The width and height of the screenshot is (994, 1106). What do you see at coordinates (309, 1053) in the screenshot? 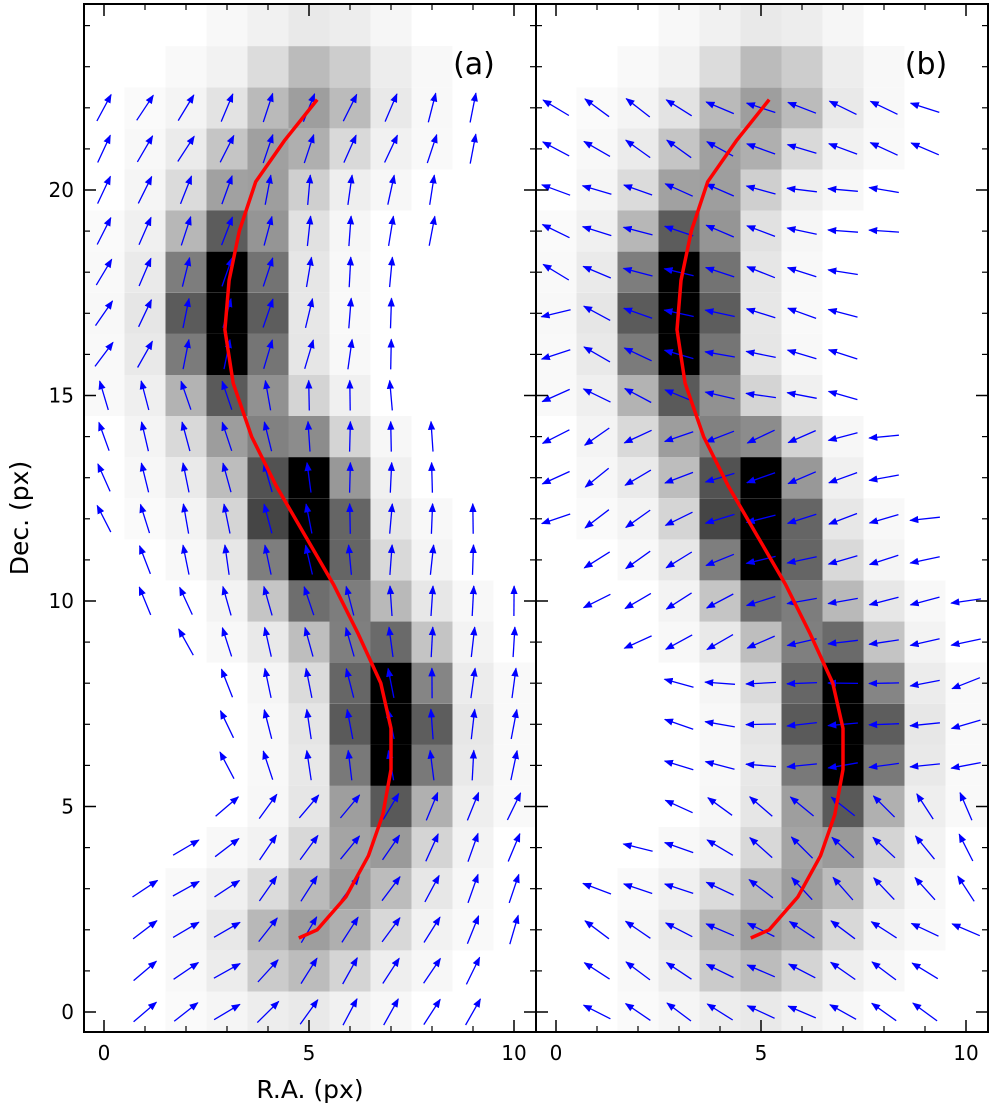
I see `x-tick-label: 5` at bounding box center [309, 1053].